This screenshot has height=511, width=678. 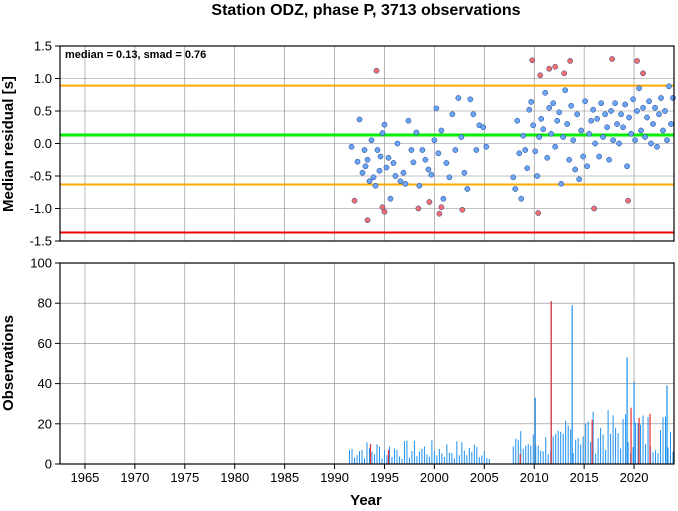 I want to click on x-tick-label: 1980, so click(x=234, y=477).